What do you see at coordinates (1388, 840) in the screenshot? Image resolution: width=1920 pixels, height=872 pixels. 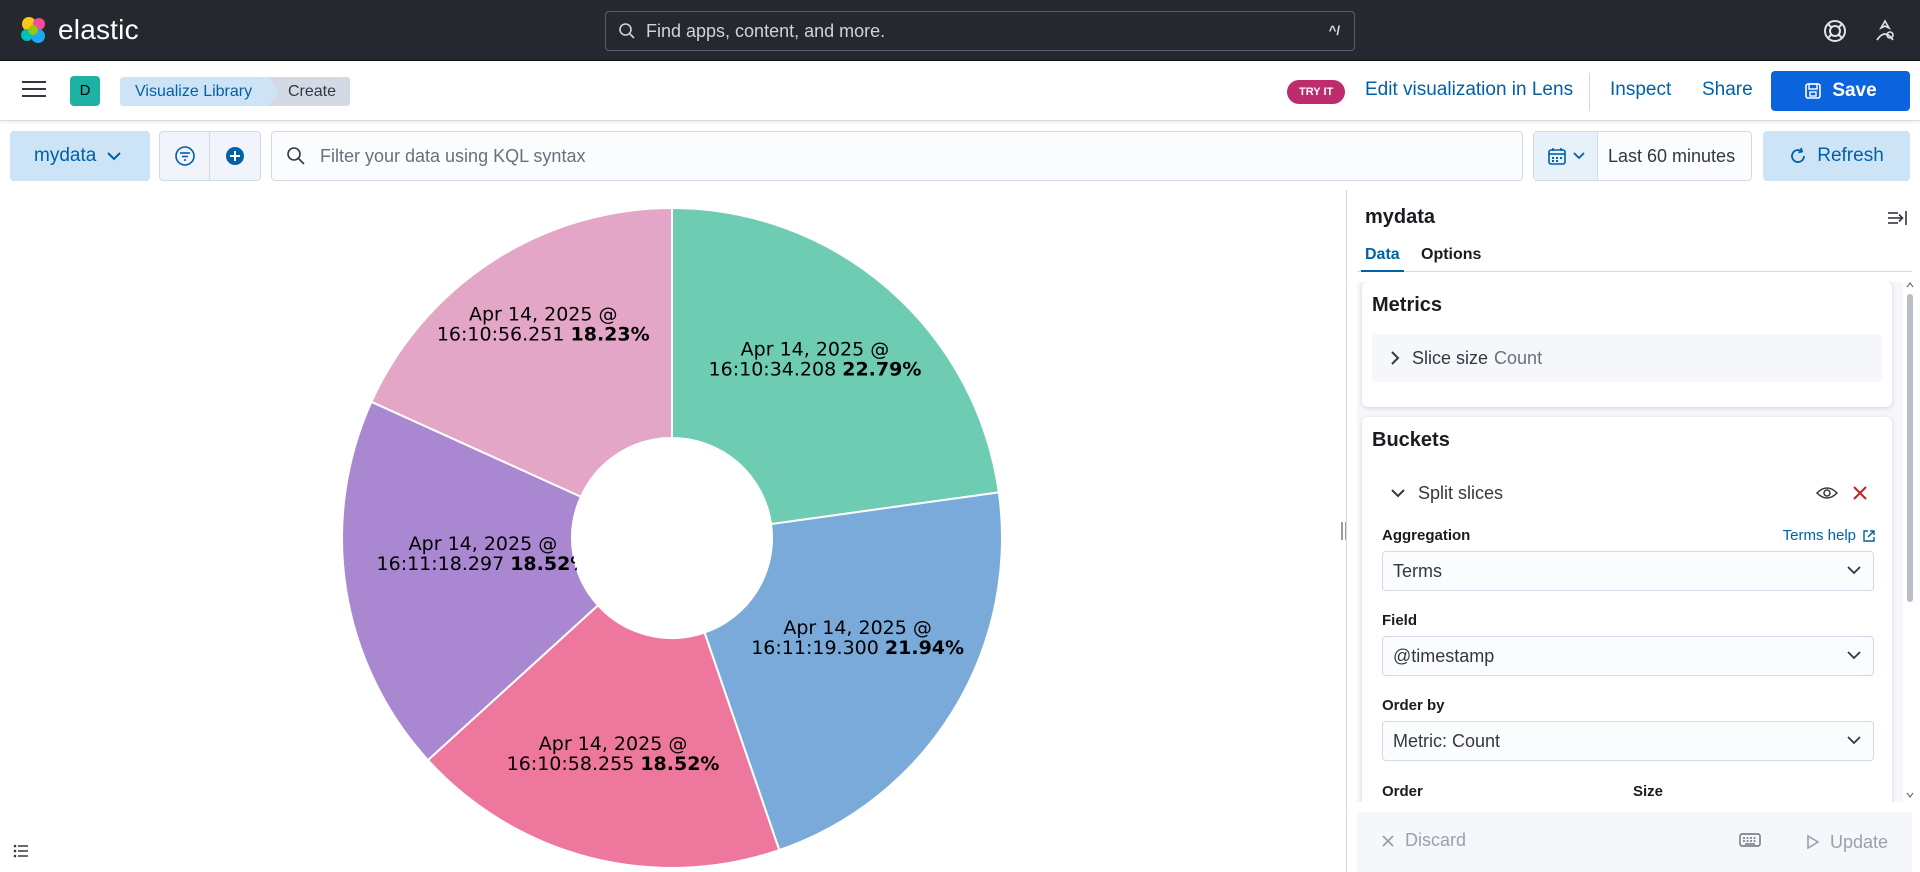 I see `cross-icon` at bounding box center [1388, 840].